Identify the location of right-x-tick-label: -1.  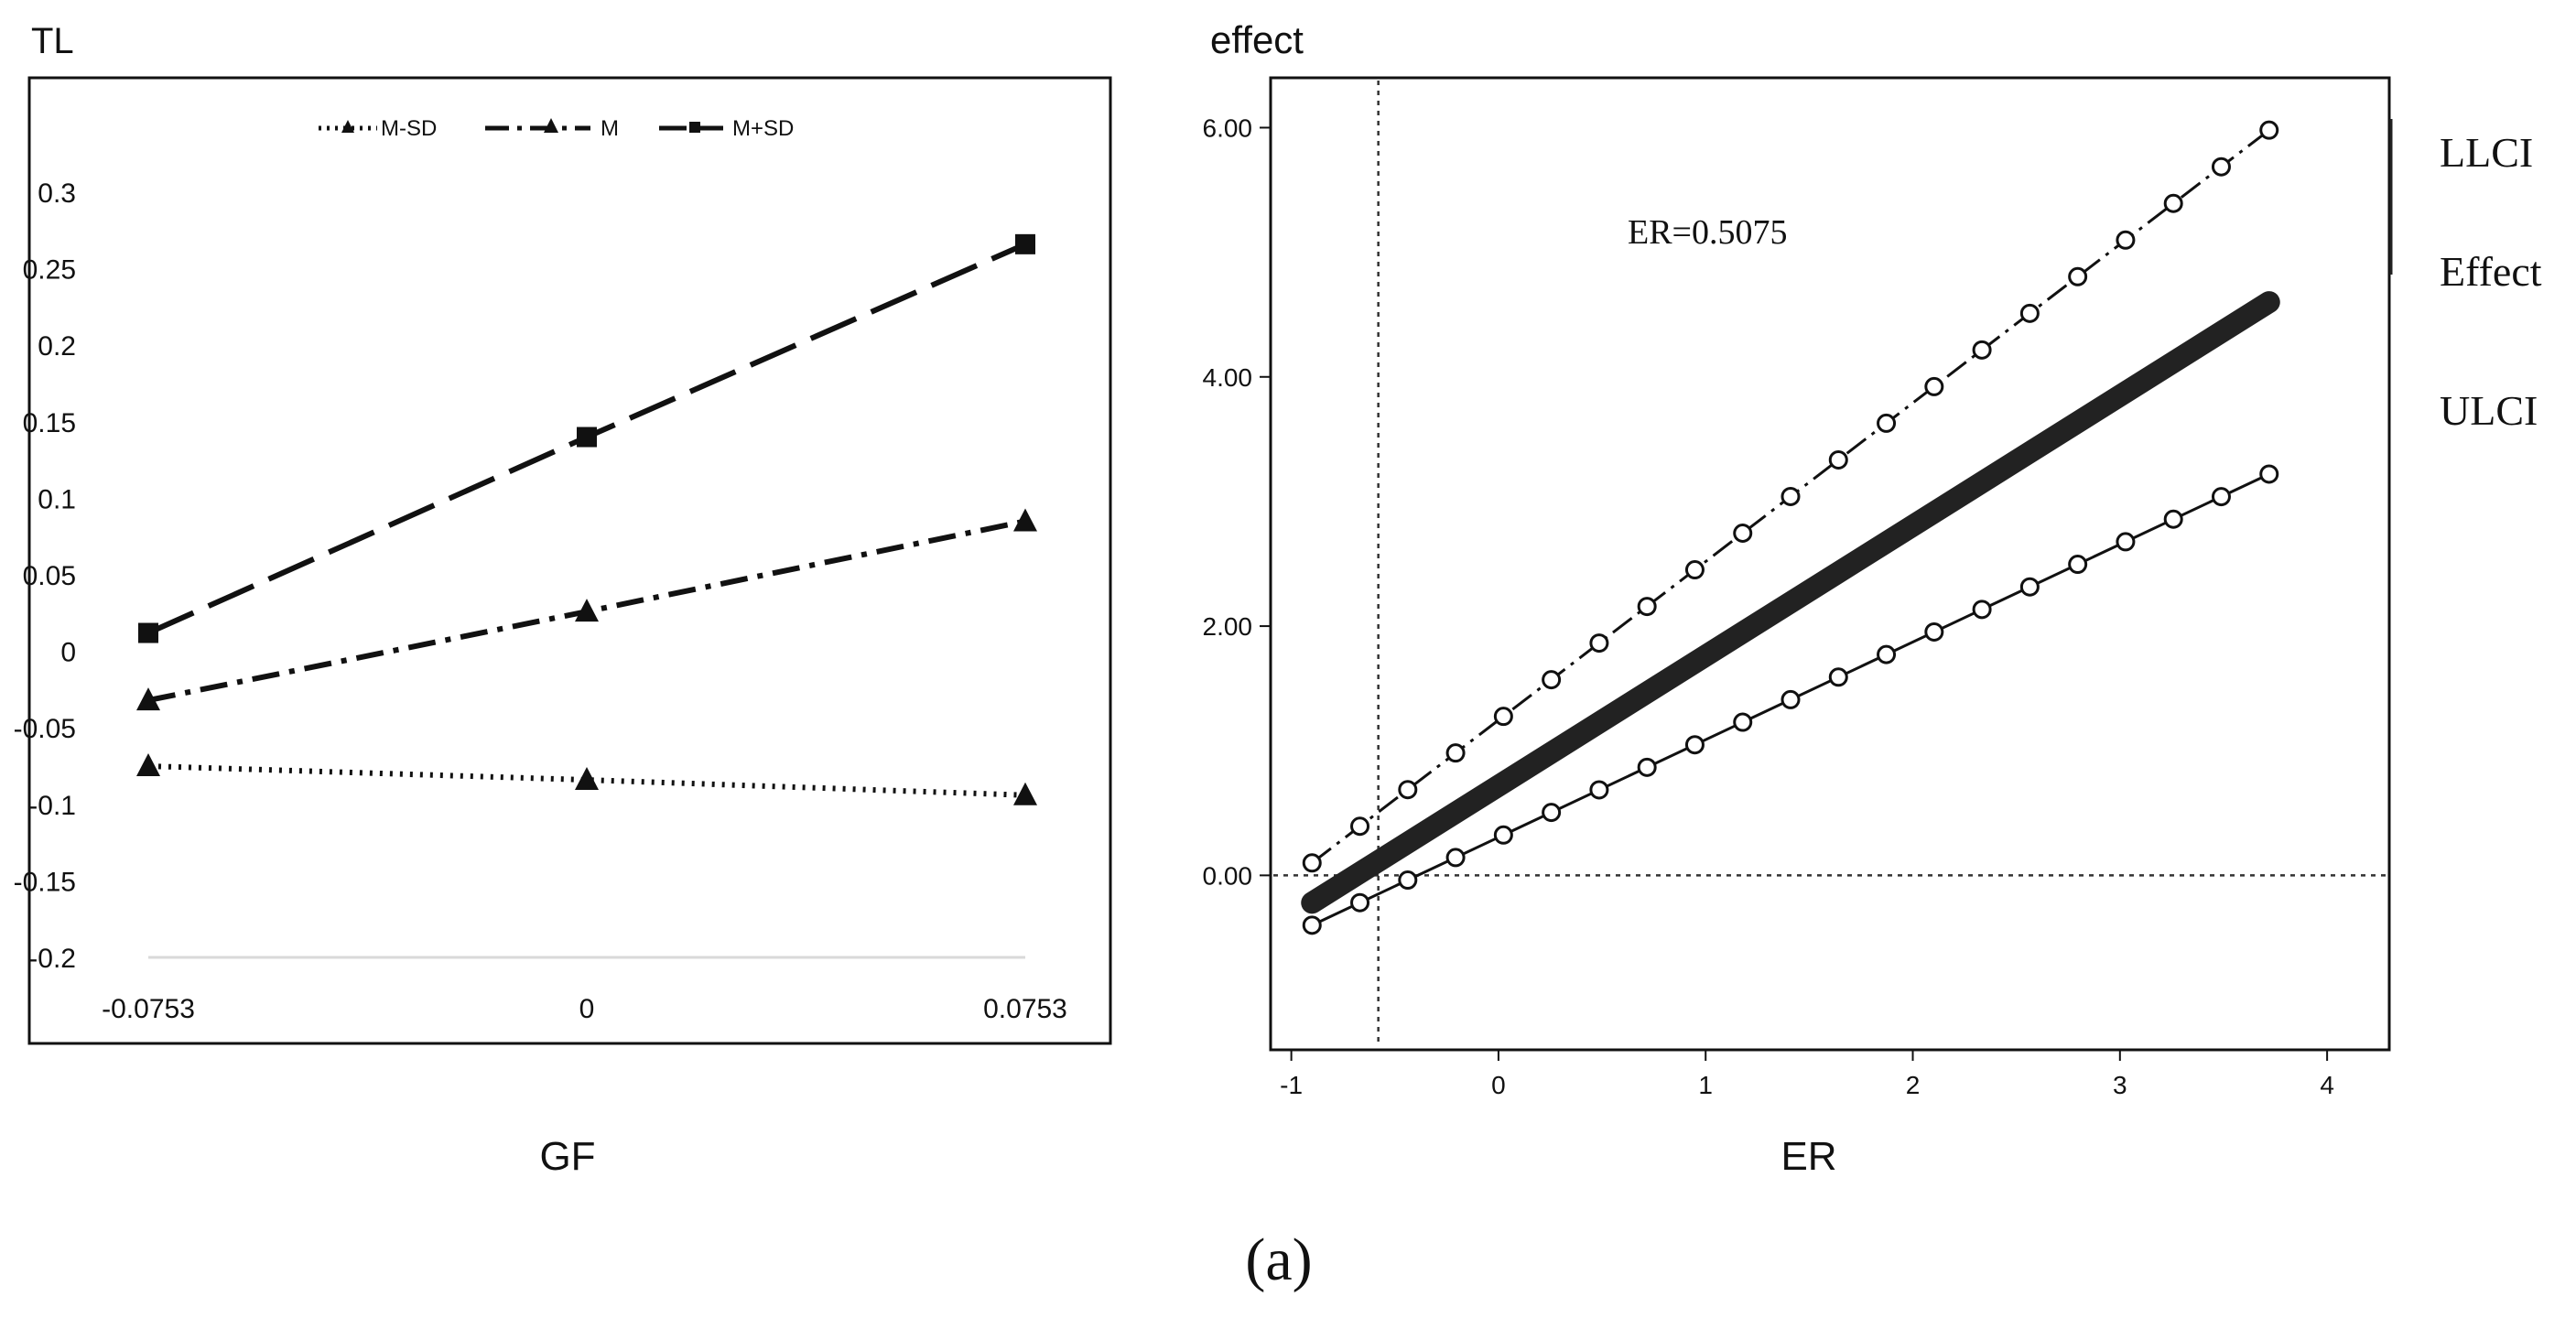
(1292, 1085).